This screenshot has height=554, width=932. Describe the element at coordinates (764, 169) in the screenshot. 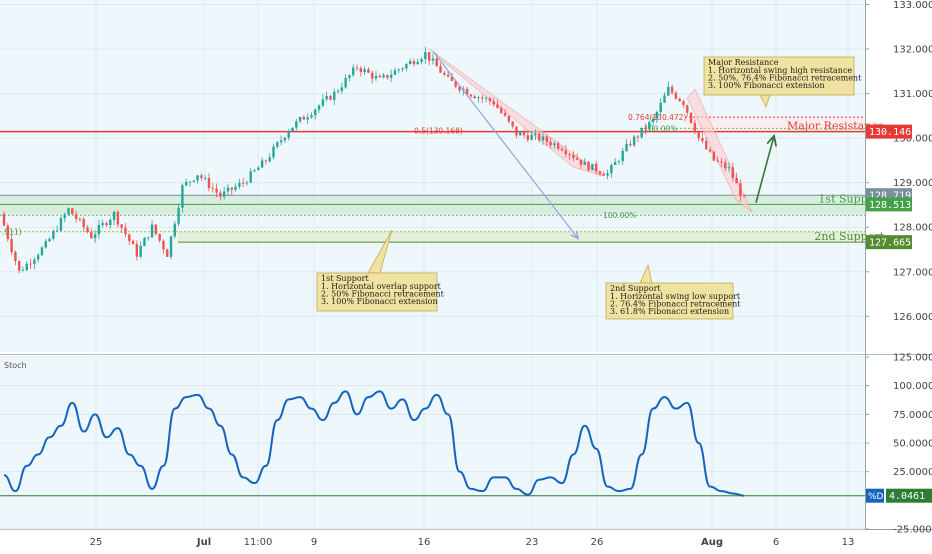

I see `bounce-arrow` at that location.